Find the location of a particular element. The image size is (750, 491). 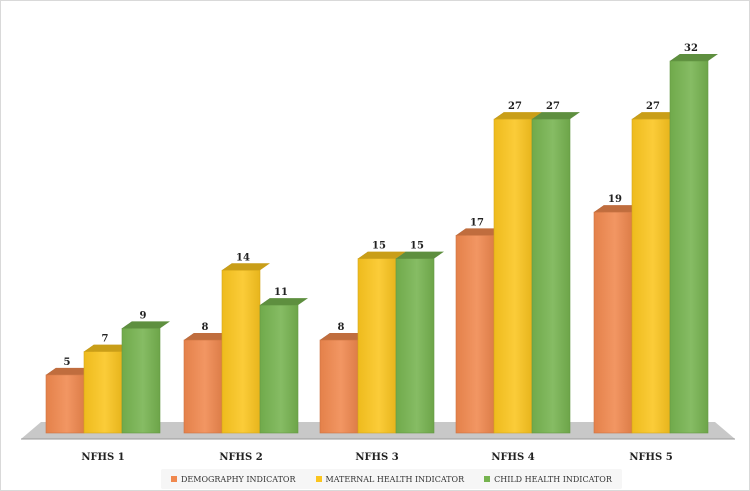

bar-child-2-front is located at coordinates (279, 369).